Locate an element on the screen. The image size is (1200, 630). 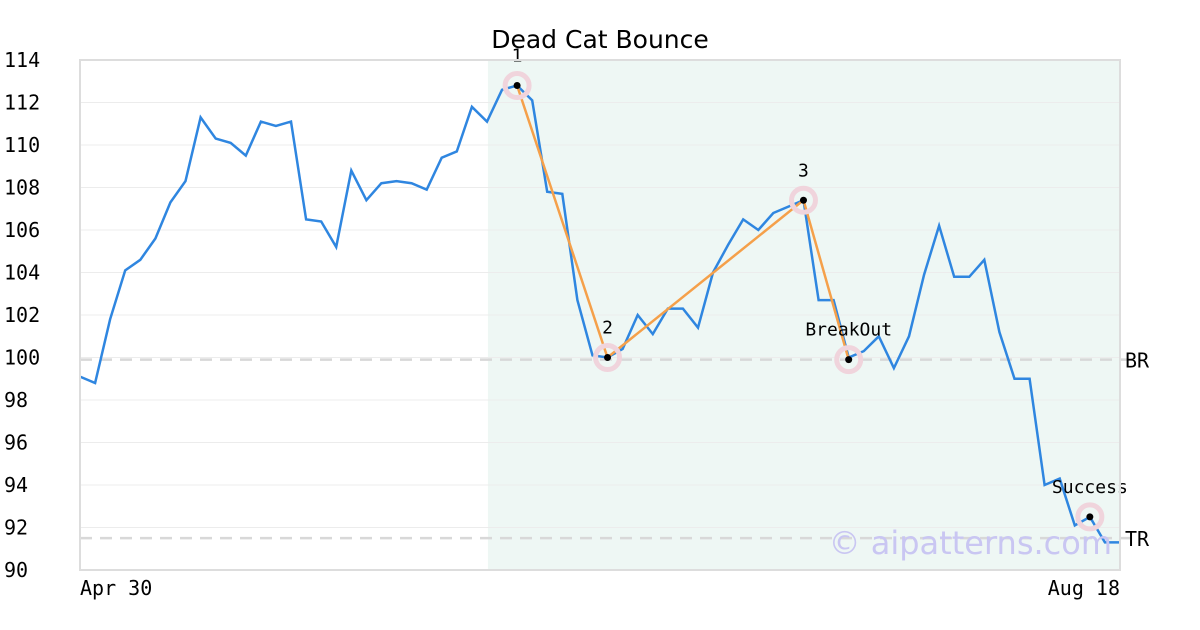
y-tick-label: 106 is located at coordinates (22, 230).